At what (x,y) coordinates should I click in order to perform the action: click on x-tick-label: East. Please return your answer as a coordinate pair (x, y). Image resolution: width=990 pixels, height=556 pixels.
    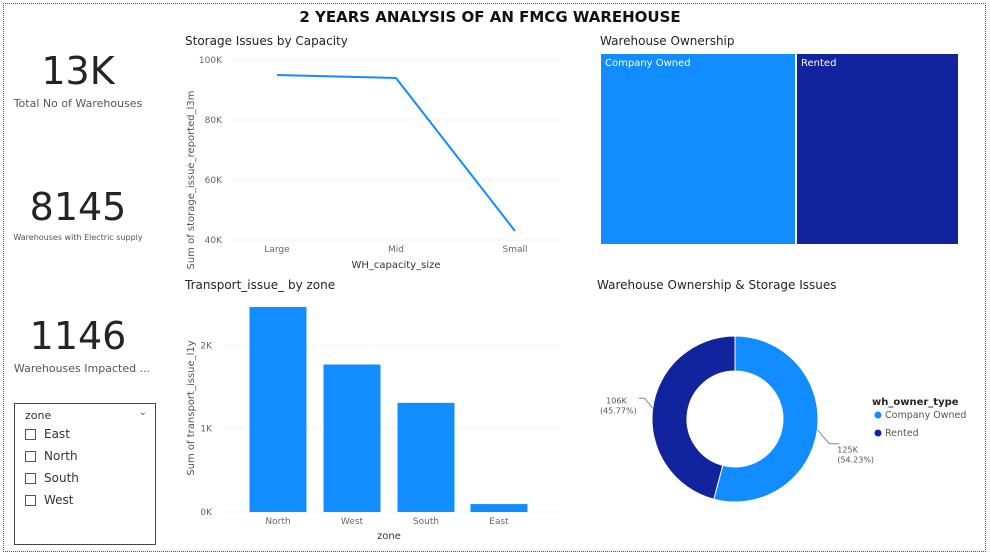
    Looking at the image, I should click on (499, 522).